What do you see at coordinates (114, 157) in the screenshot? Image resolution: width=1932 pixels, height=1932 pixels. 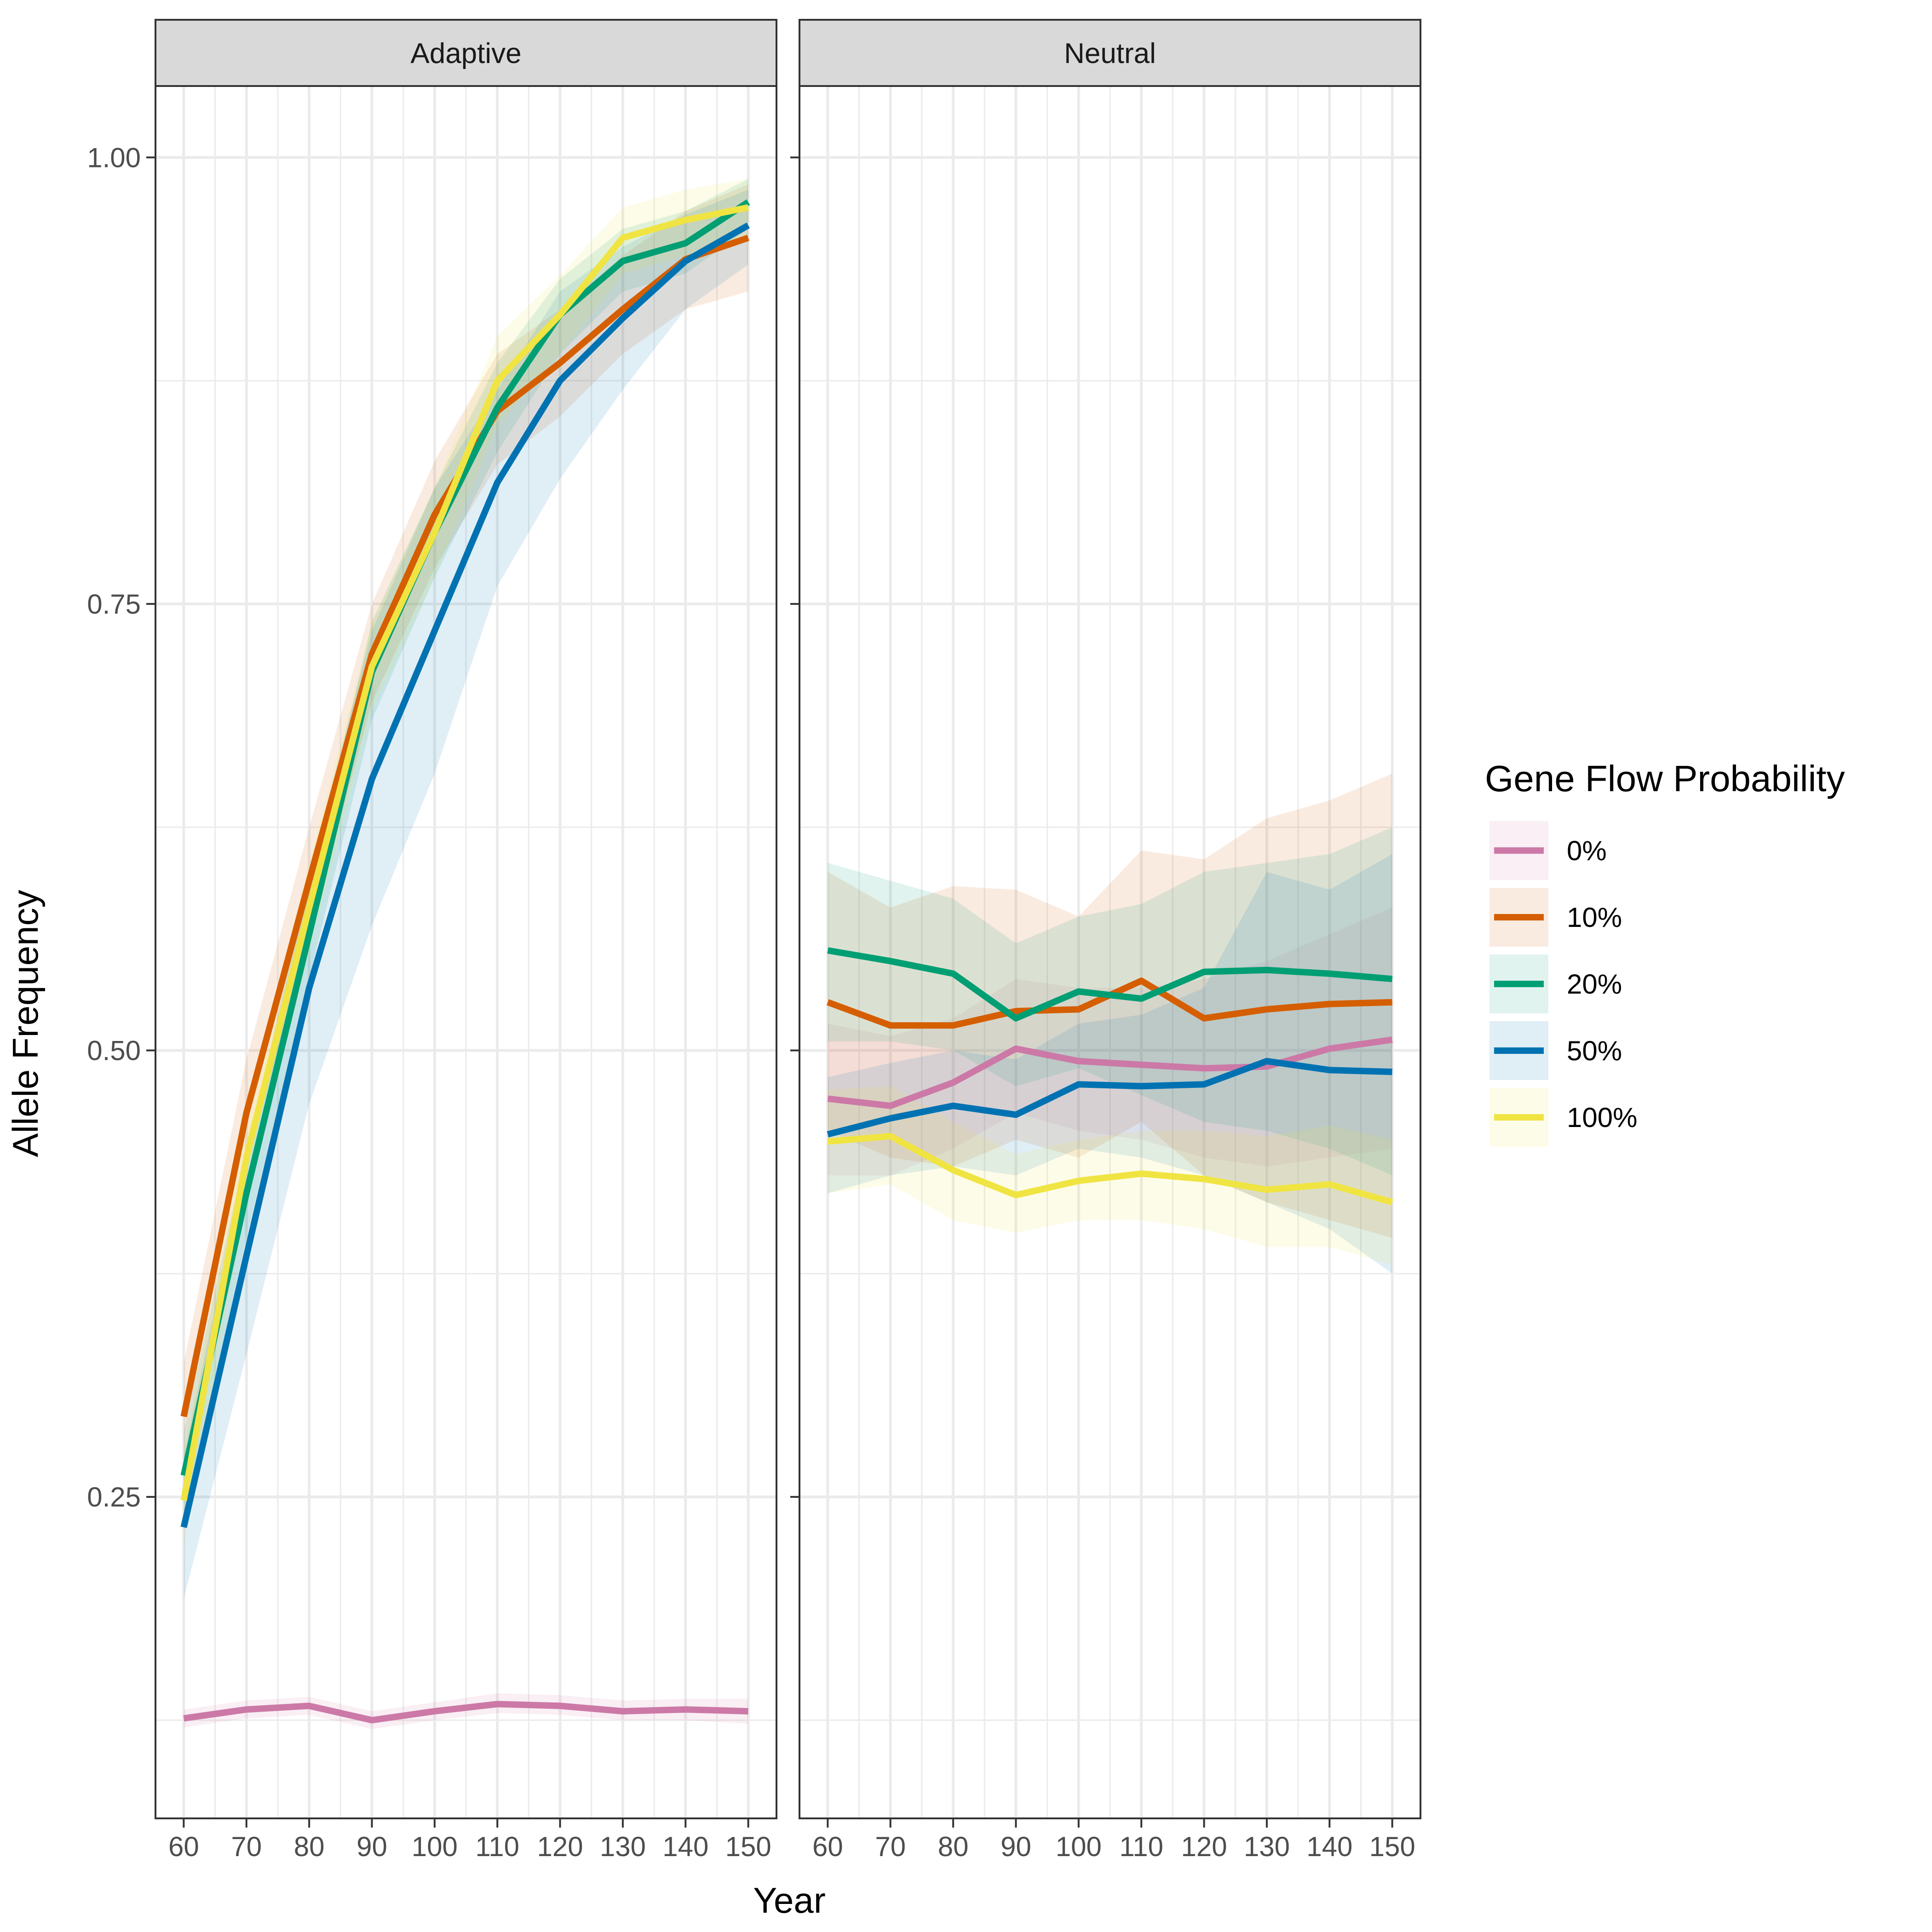 I see `y-tick-label: 1.00` at bounding box center [114, 157].